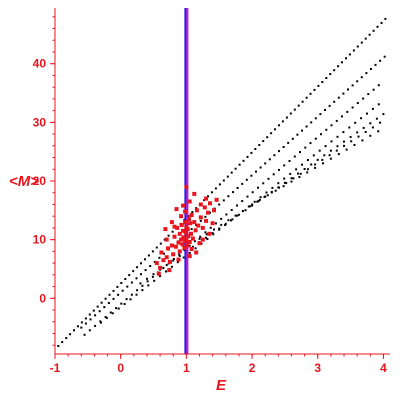 This screenshot has width=400, height=400. What do you see at coordinates (186, 181) in the screenshot?
I see `reference-line` at bounding box center [186, 181].